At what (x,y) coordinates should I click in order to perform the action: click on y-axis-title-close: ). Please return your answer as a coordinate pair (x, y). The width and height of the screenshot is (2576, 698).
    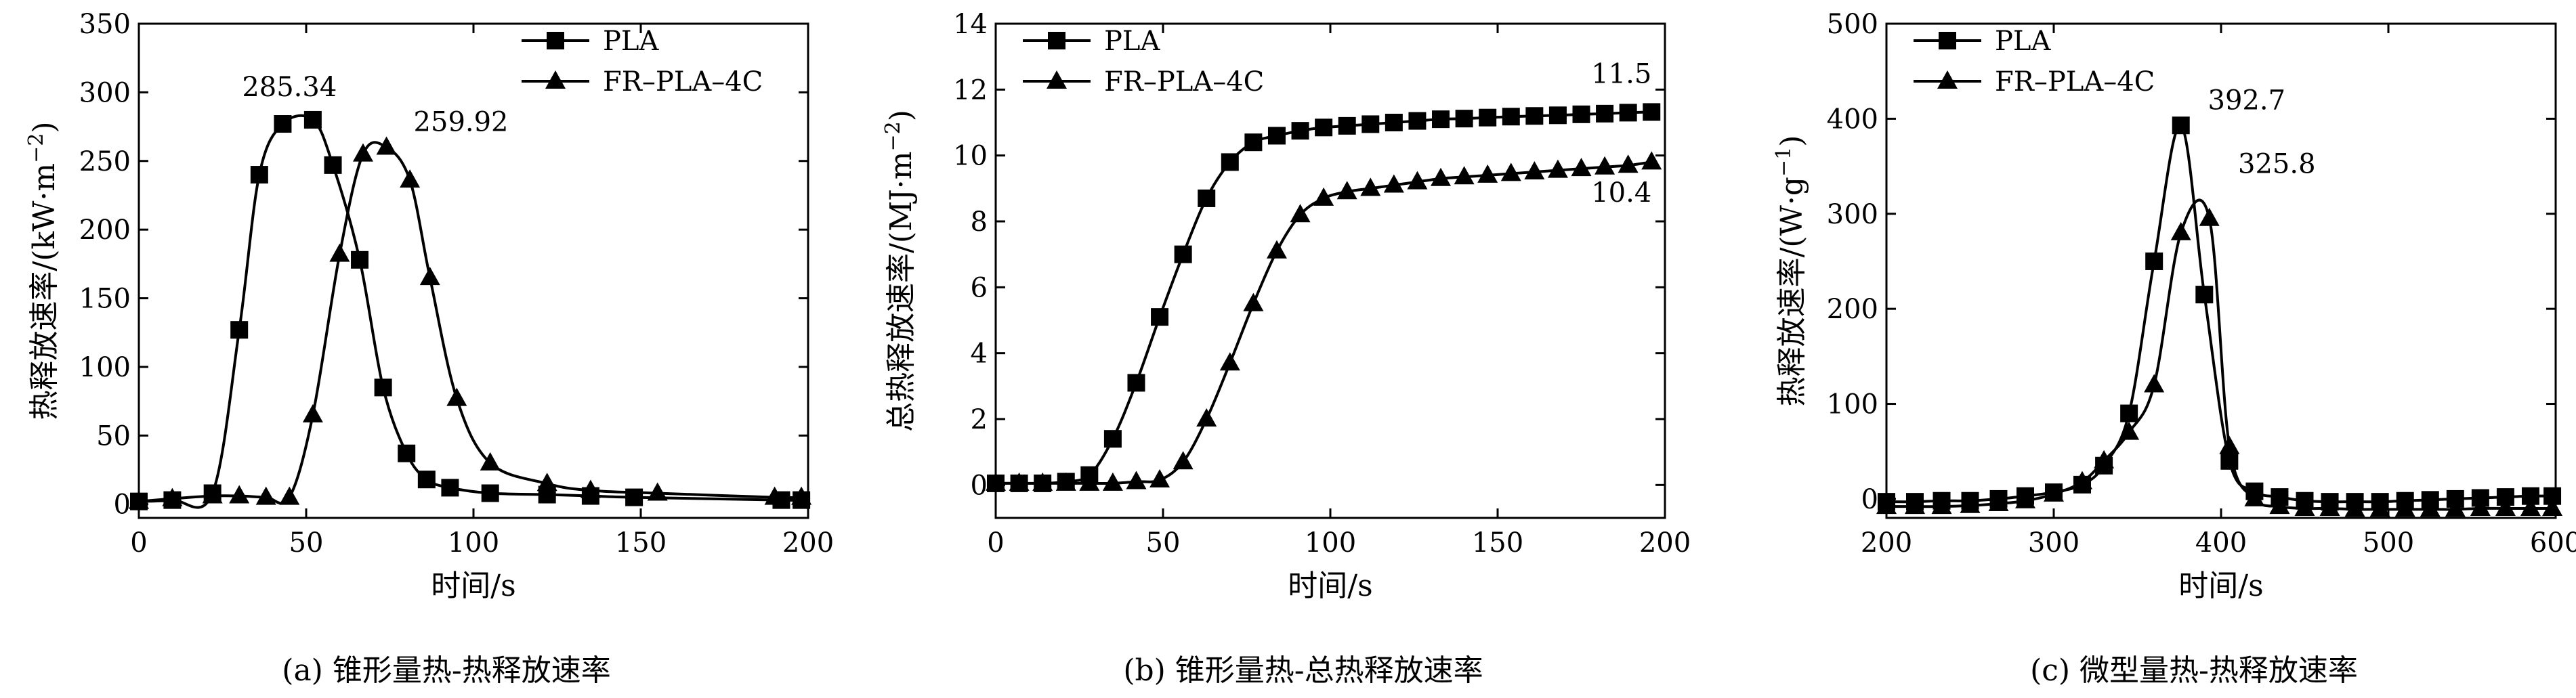
    Looking at the image, I should click on (901, 115).